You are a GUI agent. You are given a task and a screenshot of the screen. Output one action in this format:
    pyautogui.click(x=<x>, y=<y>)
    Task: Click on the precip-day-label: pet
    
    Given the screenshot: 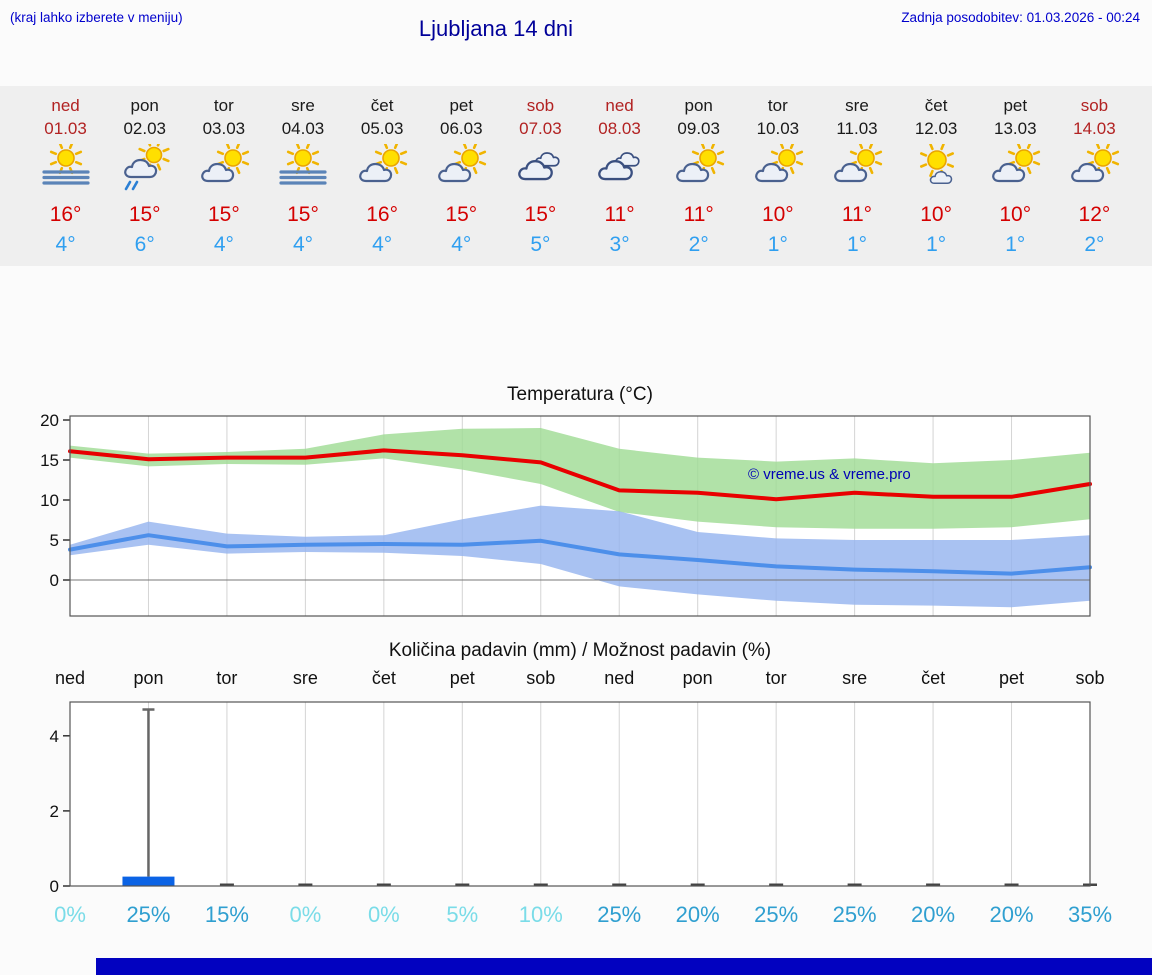 What is the action you would take?
    pyautogui.click(x=1011, y=678)
    